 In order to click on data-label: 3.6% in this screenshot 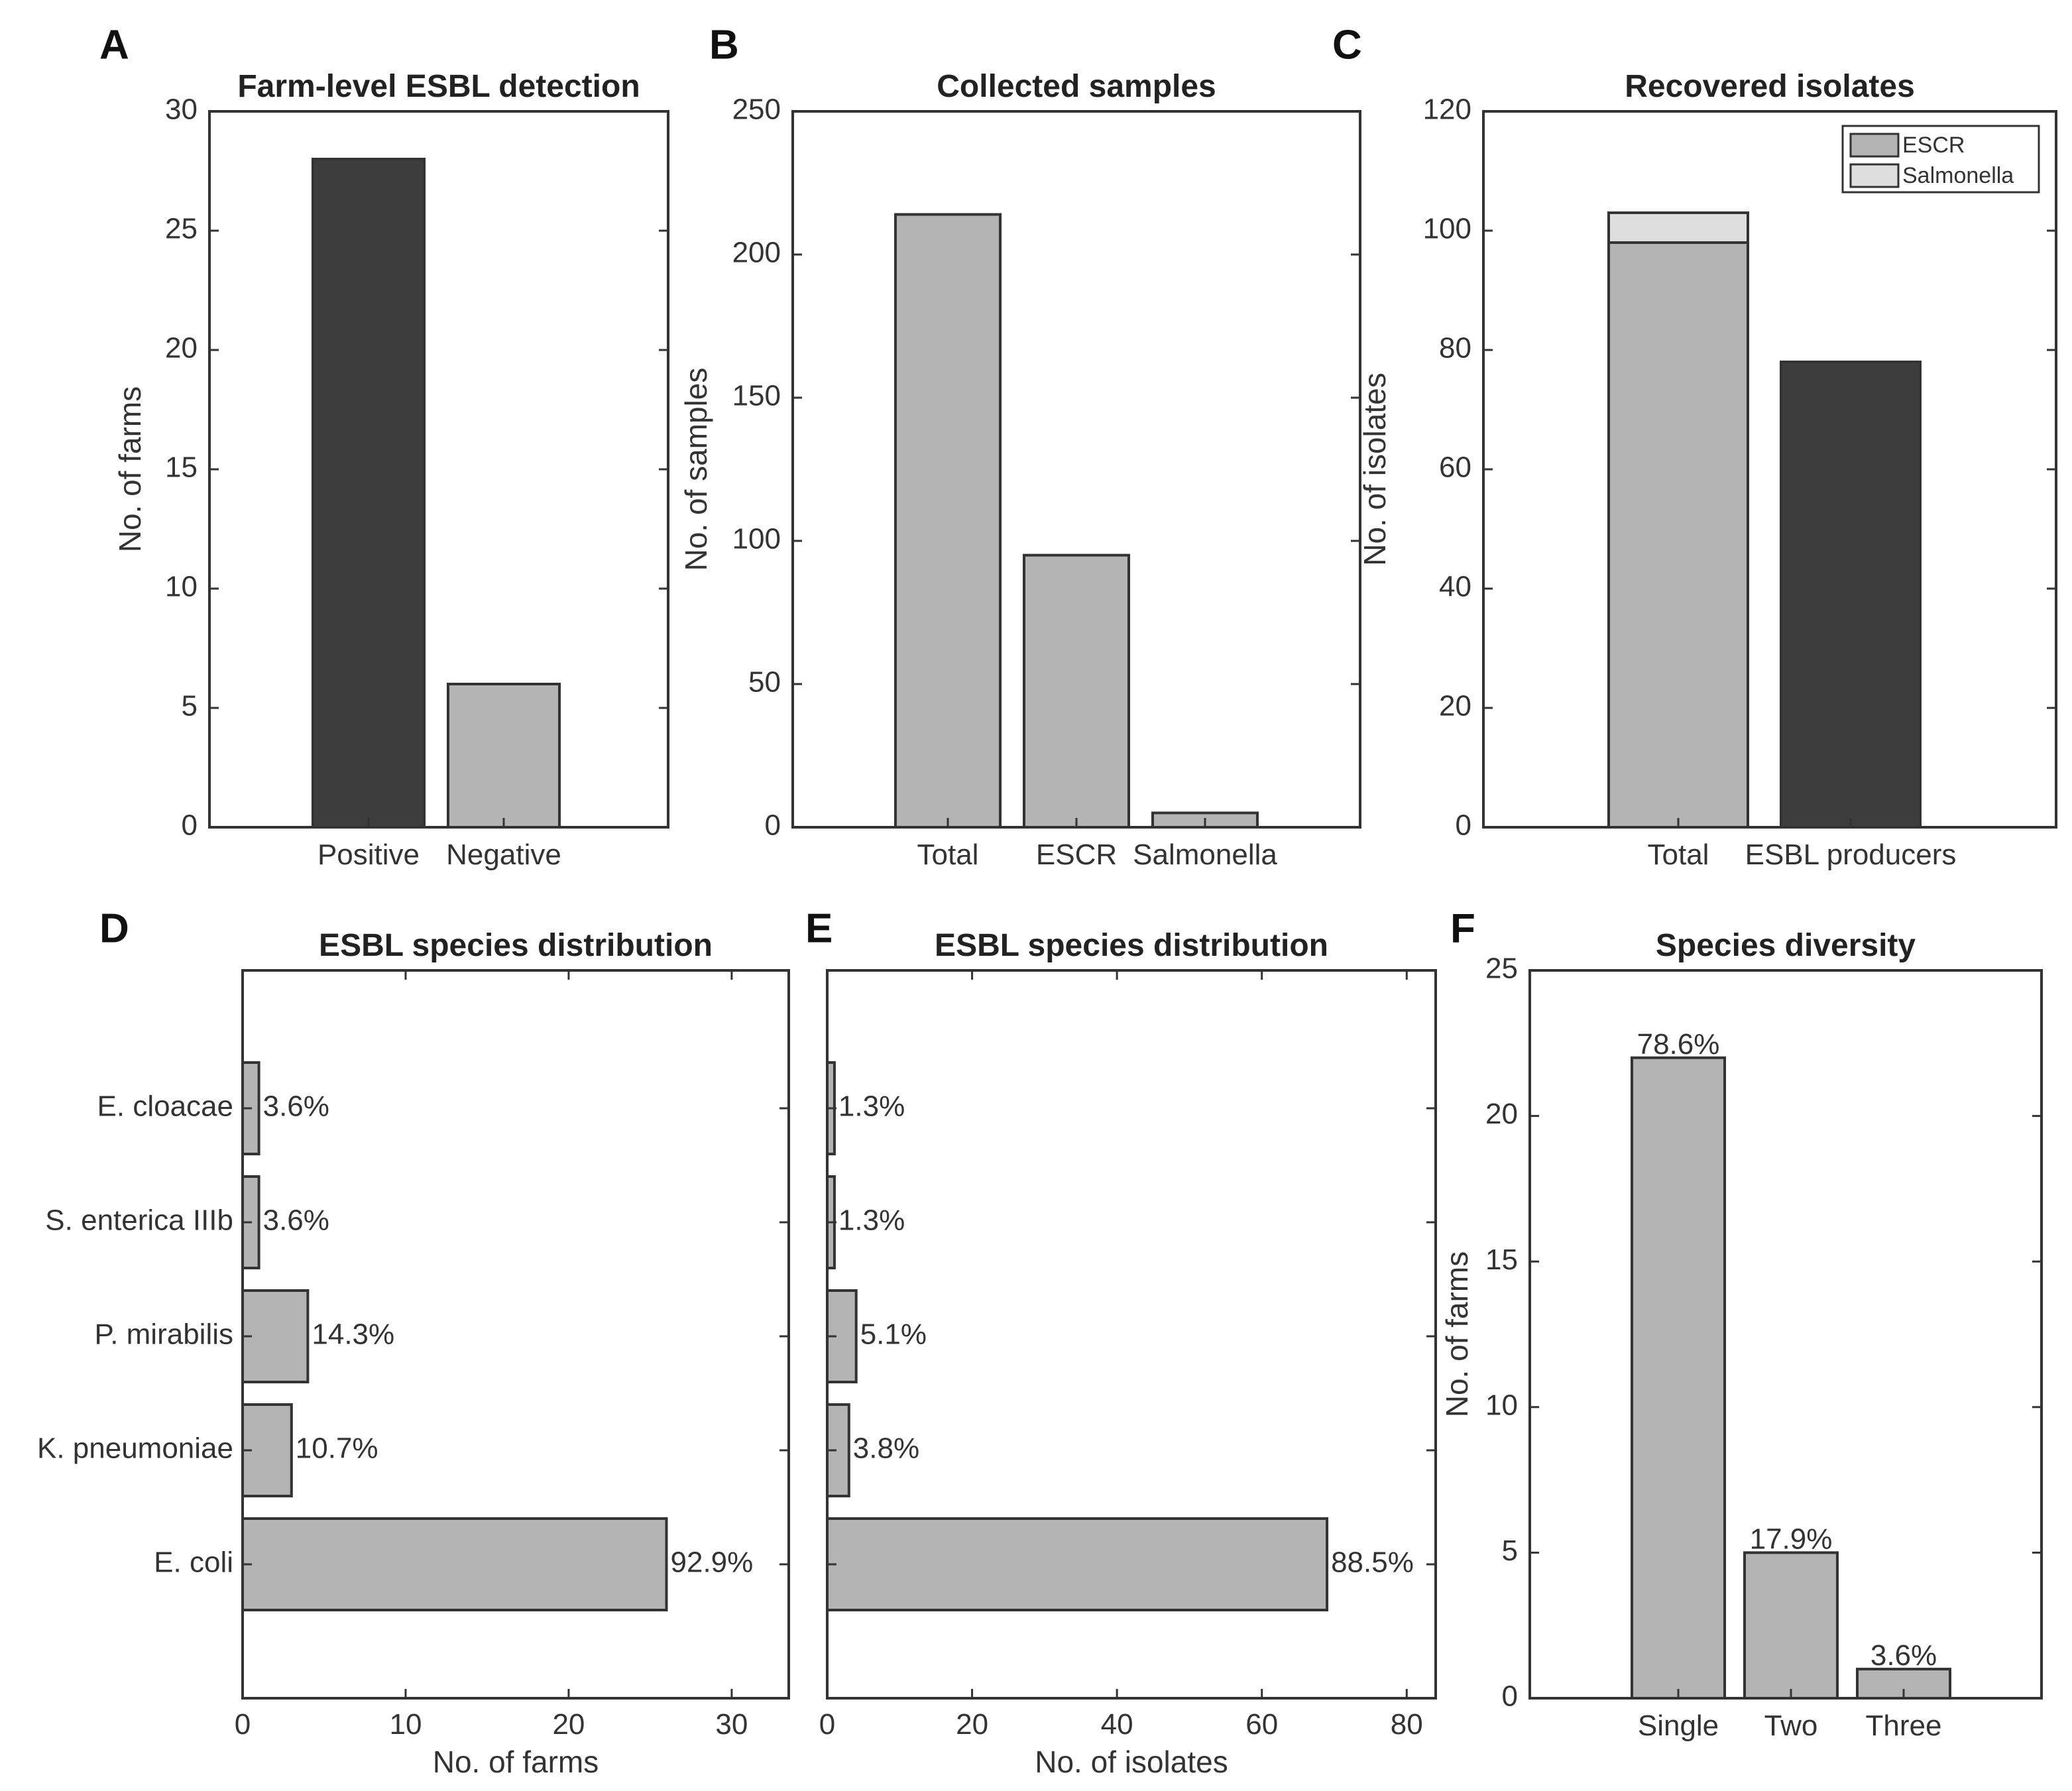, I will do `click(1904, 1655)`.